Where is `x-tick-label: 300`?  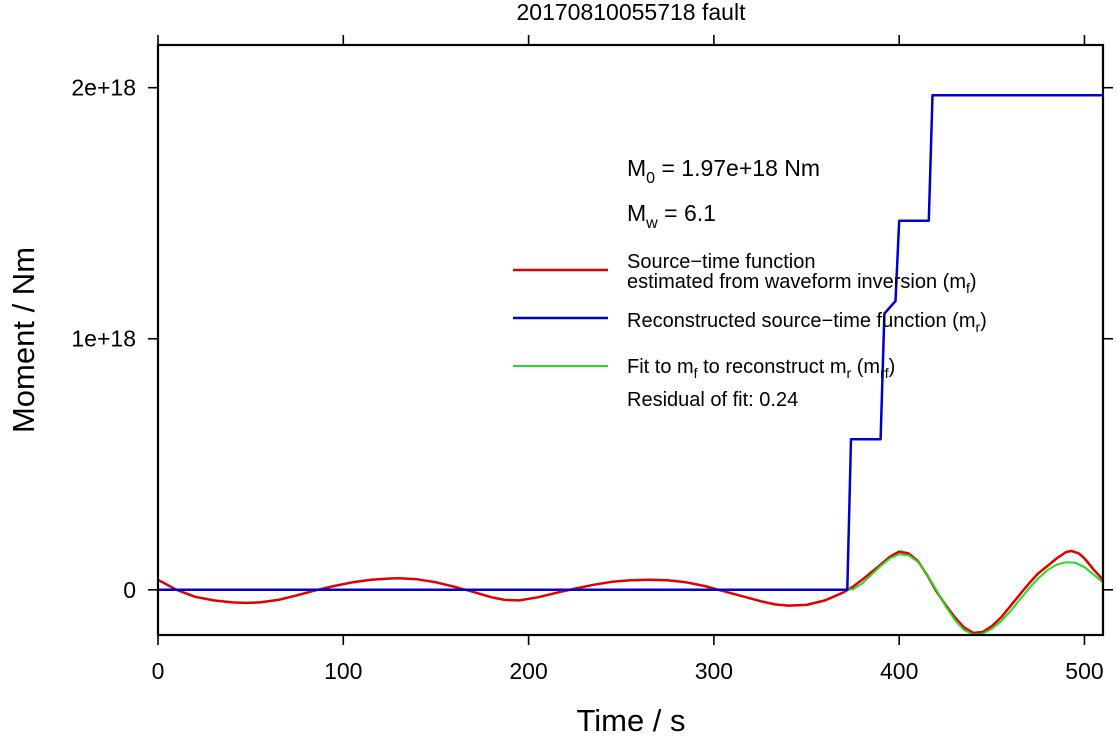 x-tick-label: 300 is located at coordinates (714, 671).